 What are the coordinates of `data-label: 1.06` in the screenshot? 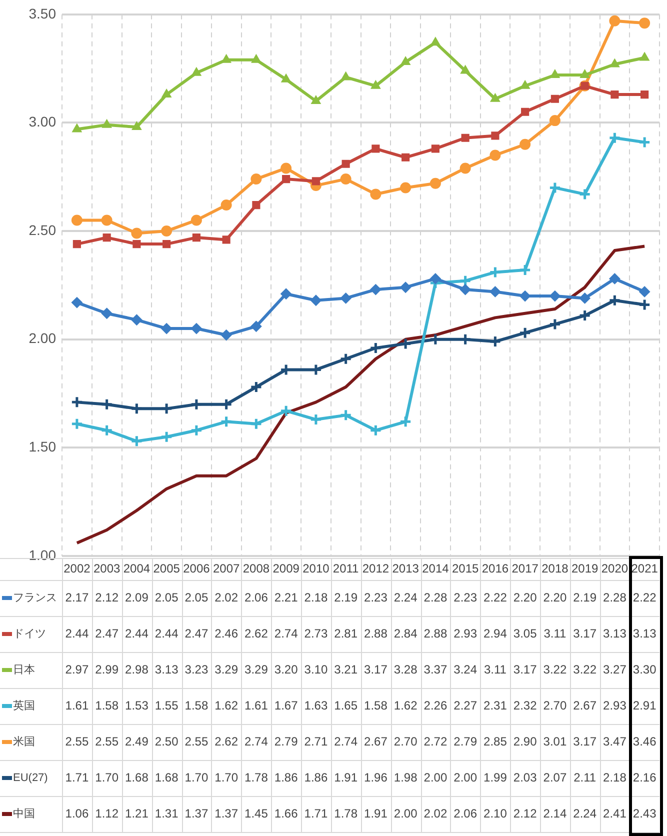 It's located at (77, 813).